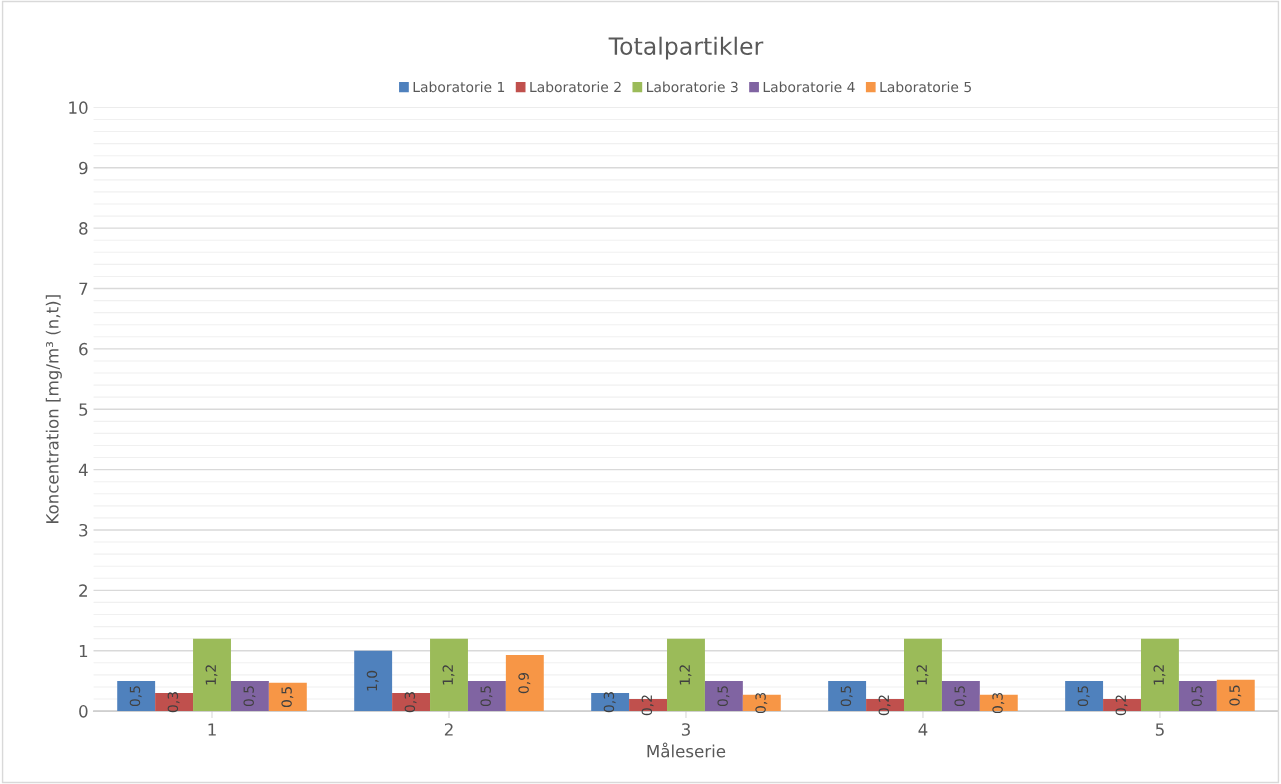 Image resolution: width=1281 pixels, height=784 pixels. What do you see at coordinates (83, 469) in the screenshot?
I see `y-tick-label: 4` at bounding box center [83, 469].